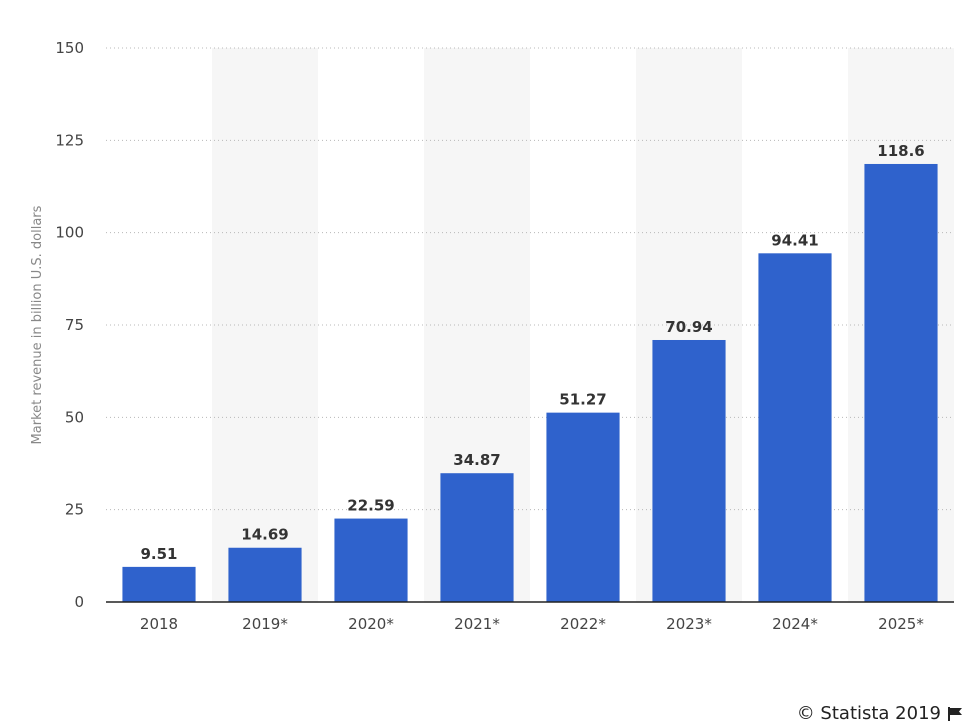  What do you see at coordinates (265, 624) in the screenshot?
I see `x-tick-label: 2019*` at bounding box center [265, 624].